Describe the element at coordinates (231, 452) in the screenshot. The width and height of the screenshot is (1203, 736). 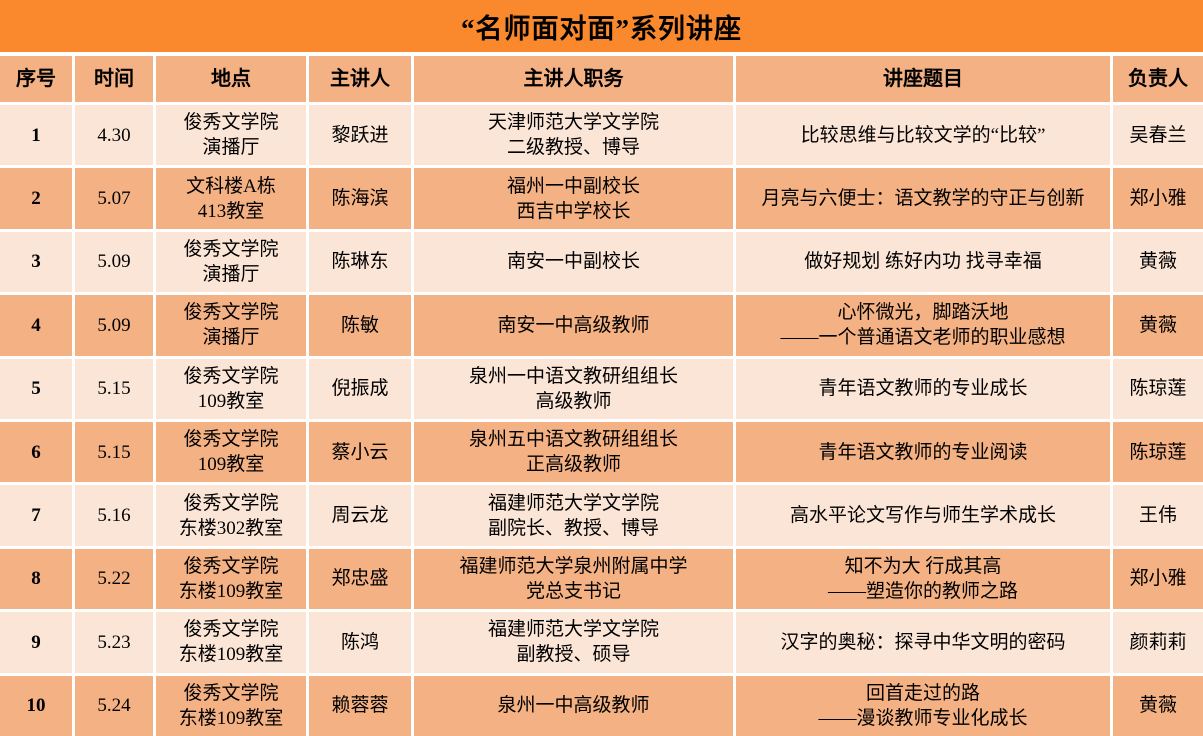
I see `cell-place: 俊秀文学院 109教室` at that location.